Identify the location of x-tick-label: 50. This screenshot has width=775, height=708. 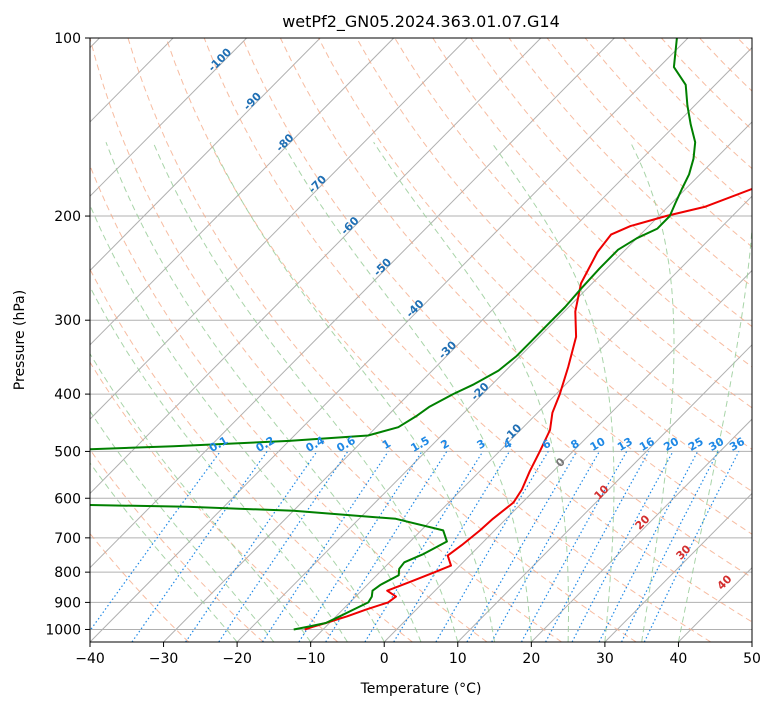
(752, 659).